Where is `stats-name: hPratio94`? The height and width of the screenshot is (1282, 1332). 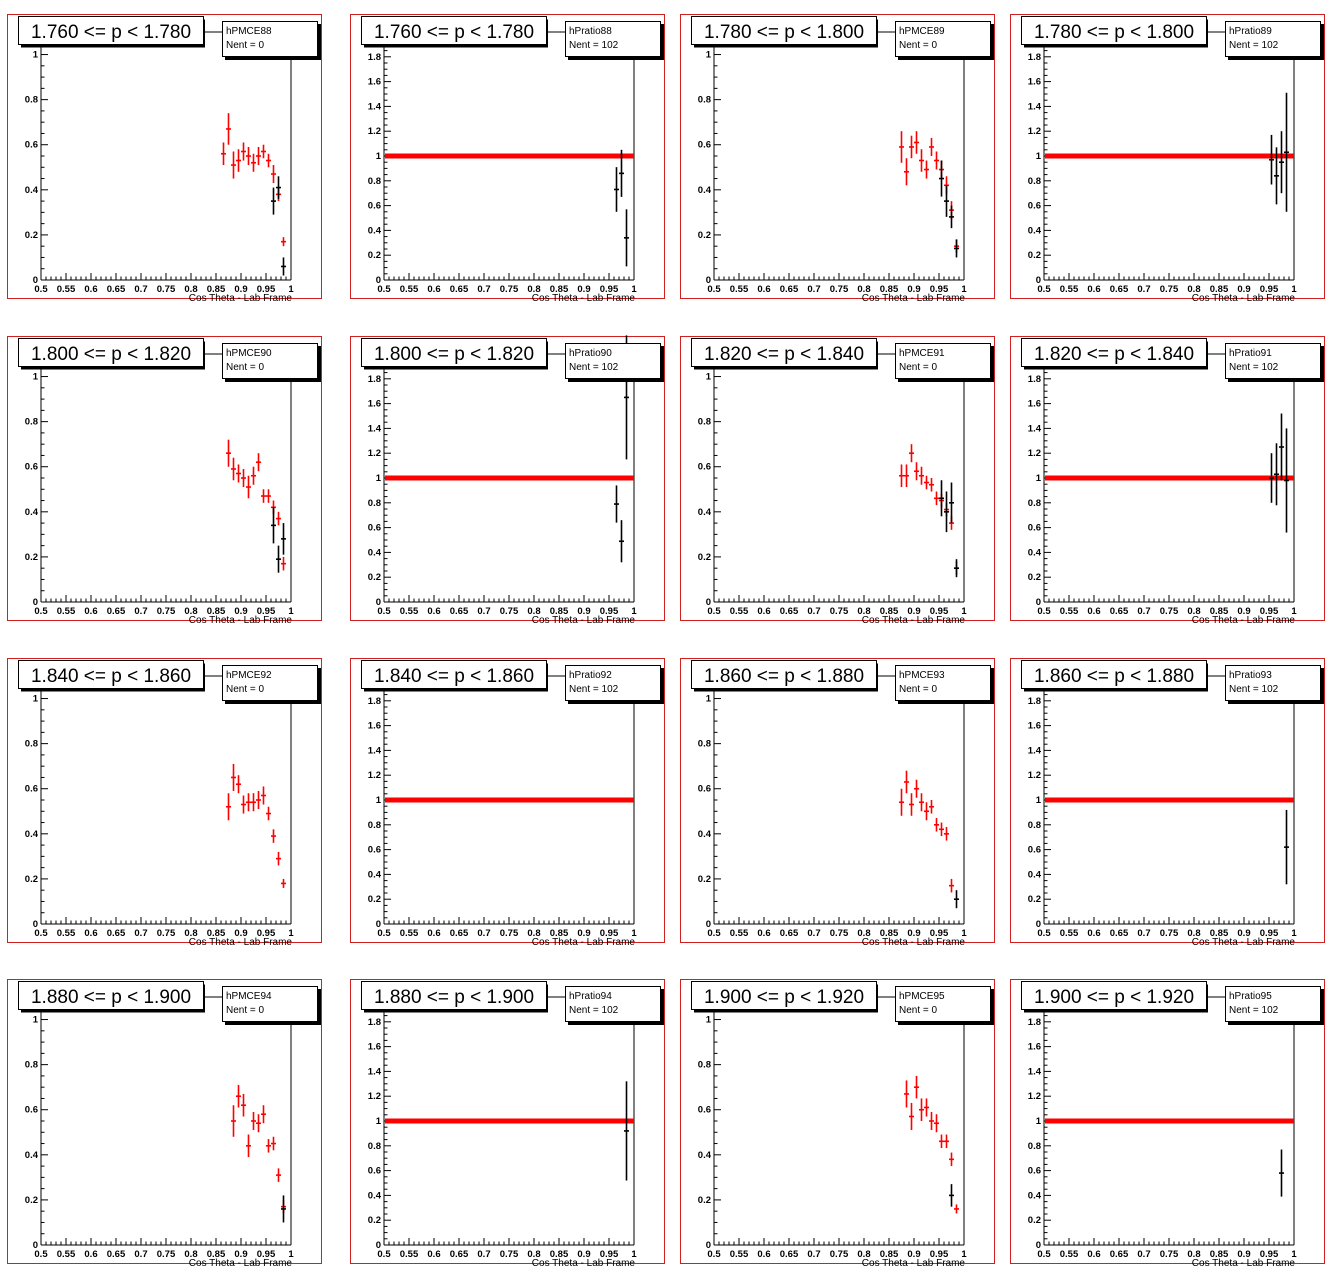 stats-name: hPratio94 is located at coordinates (590, 996).